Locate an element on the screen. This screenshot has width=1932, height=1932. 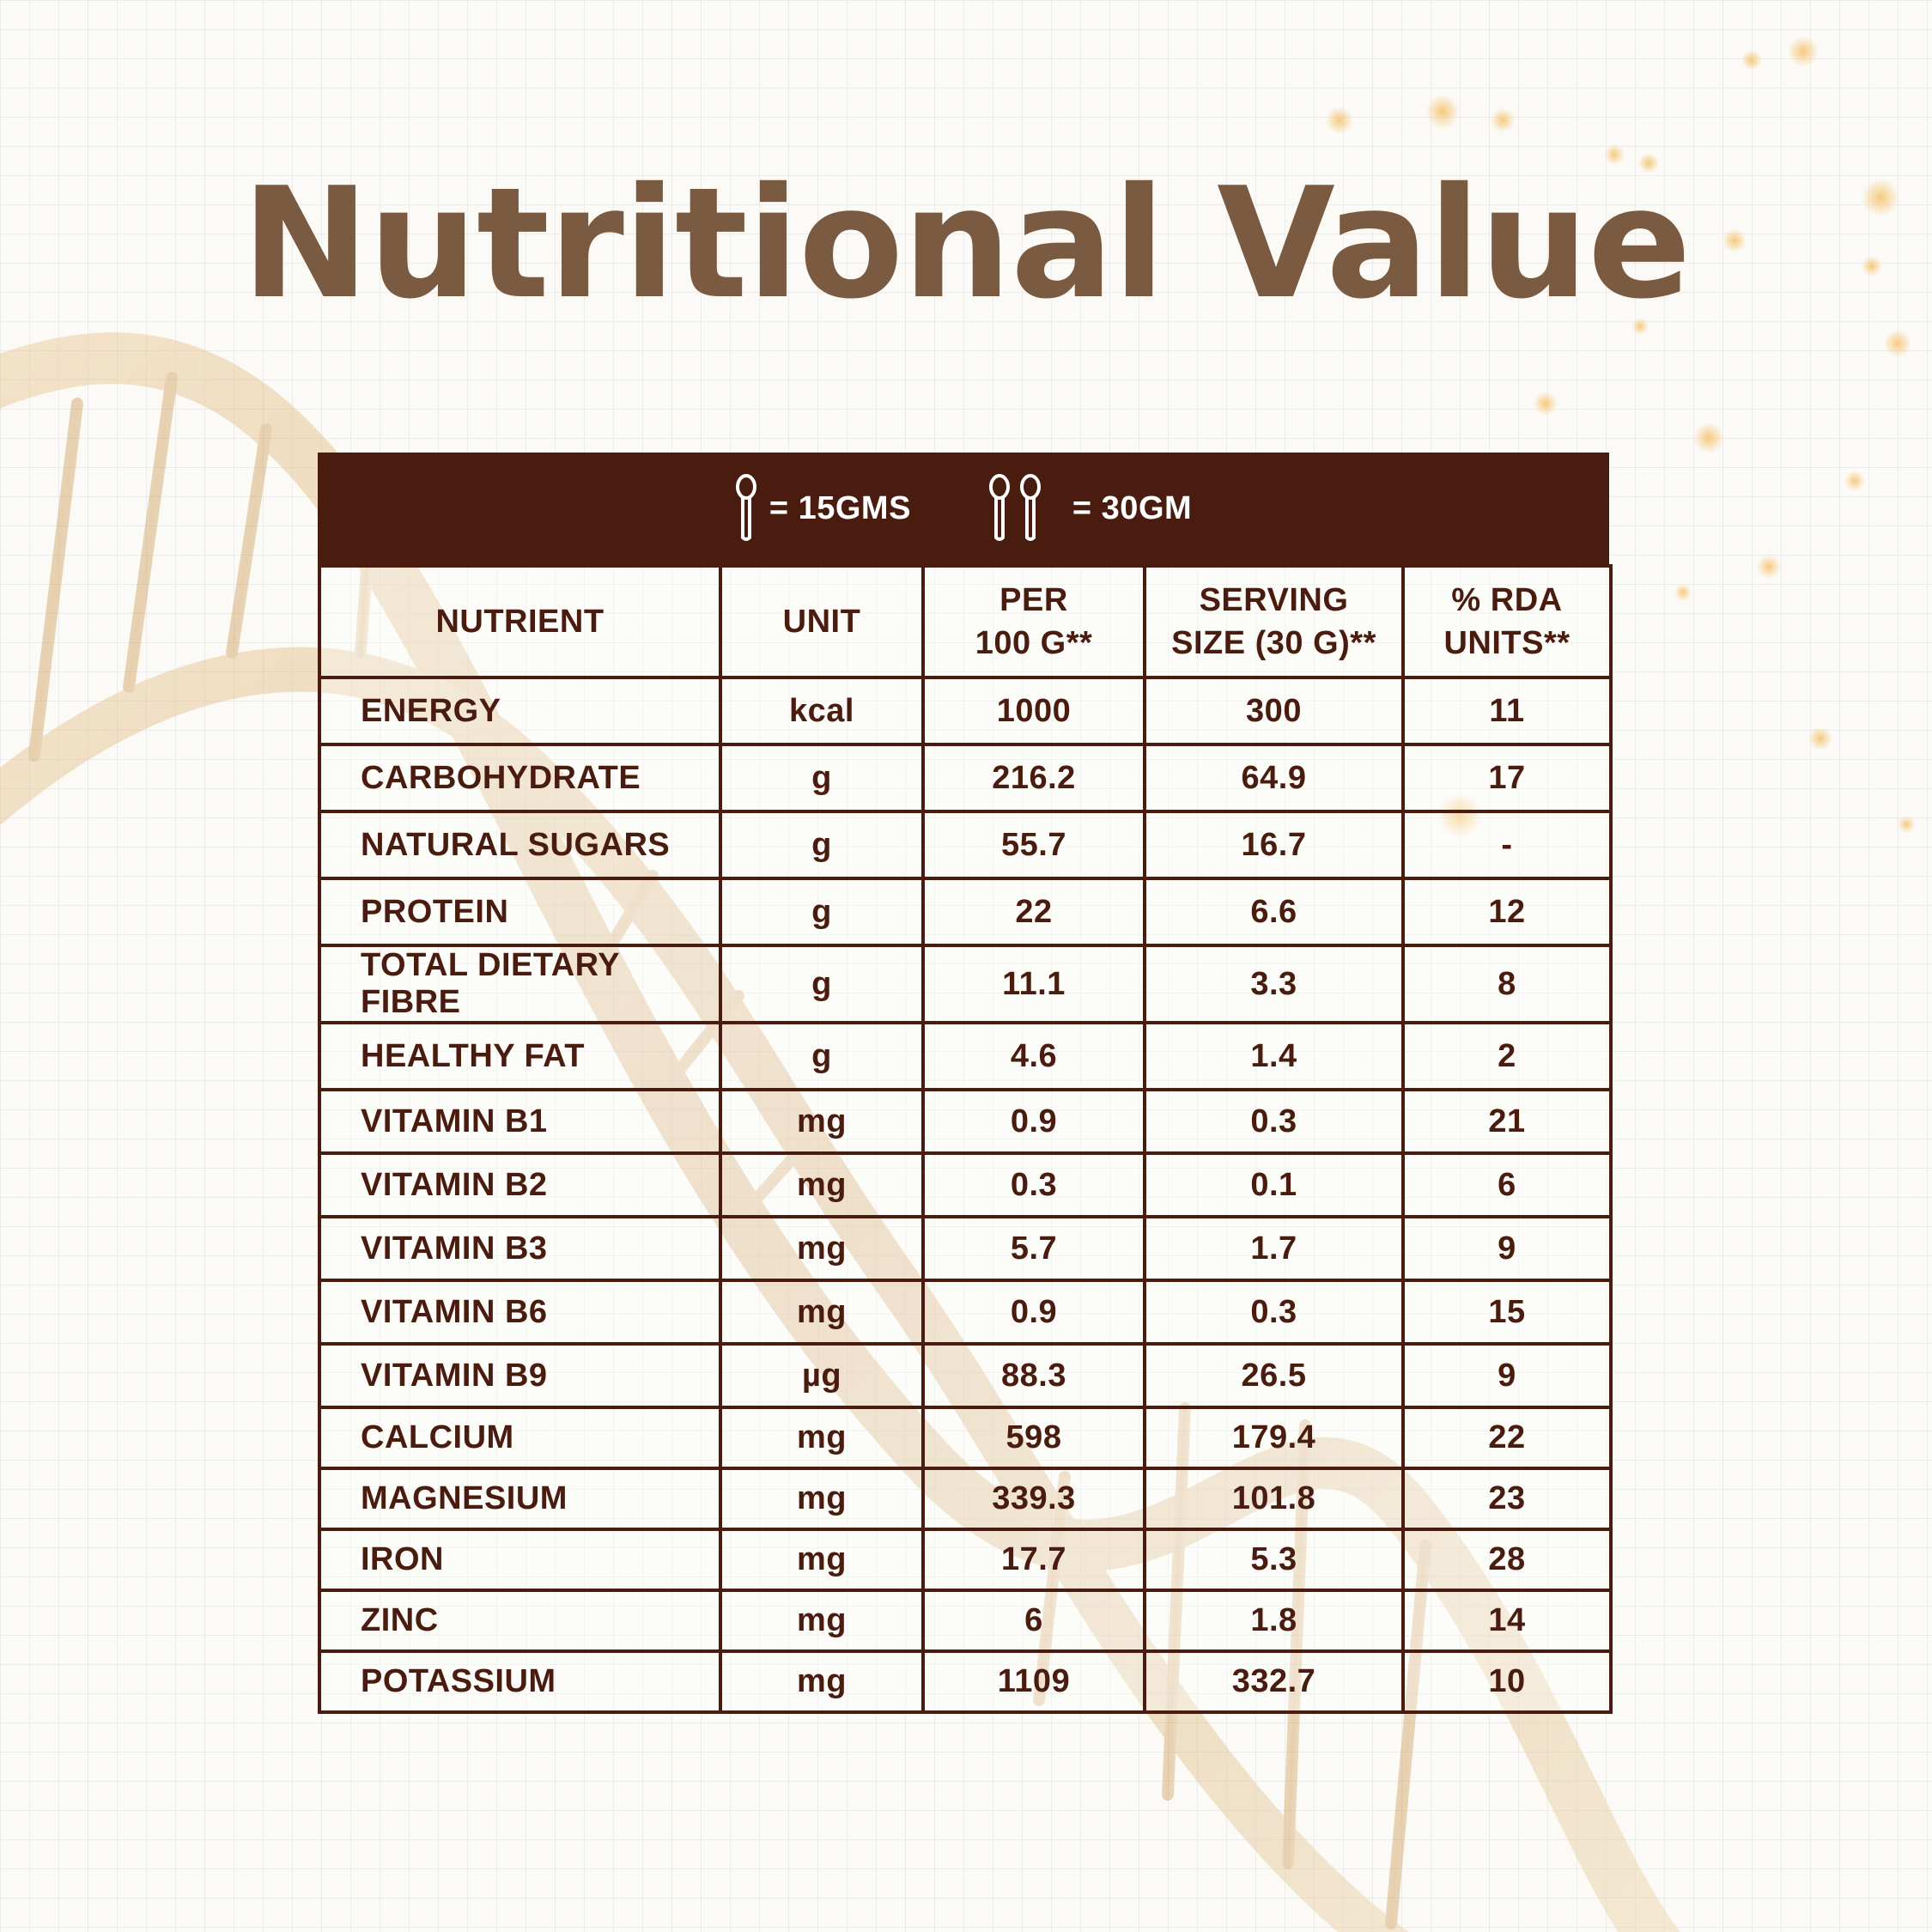
table-row: VITAMIN B3 mg 5.7 1.7 9 is located at coordinates (965, 1248).